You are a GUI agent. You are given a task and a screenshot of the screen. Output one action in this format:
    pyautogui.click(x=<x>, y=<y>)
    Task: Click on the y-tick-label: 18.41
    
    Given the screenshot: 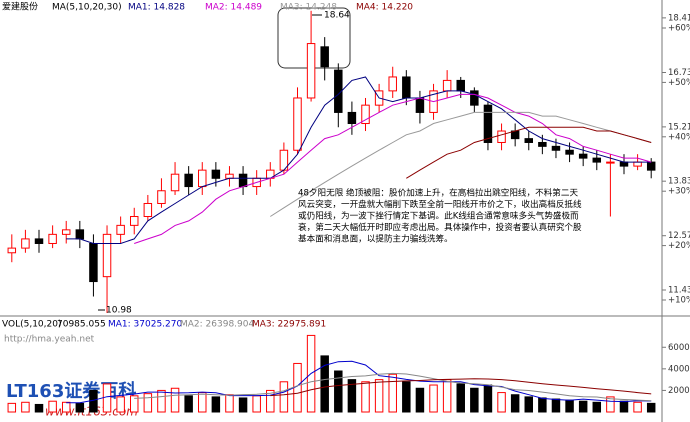 What is the action you would take?
    pyautogui.click(x=679, y=18)
    